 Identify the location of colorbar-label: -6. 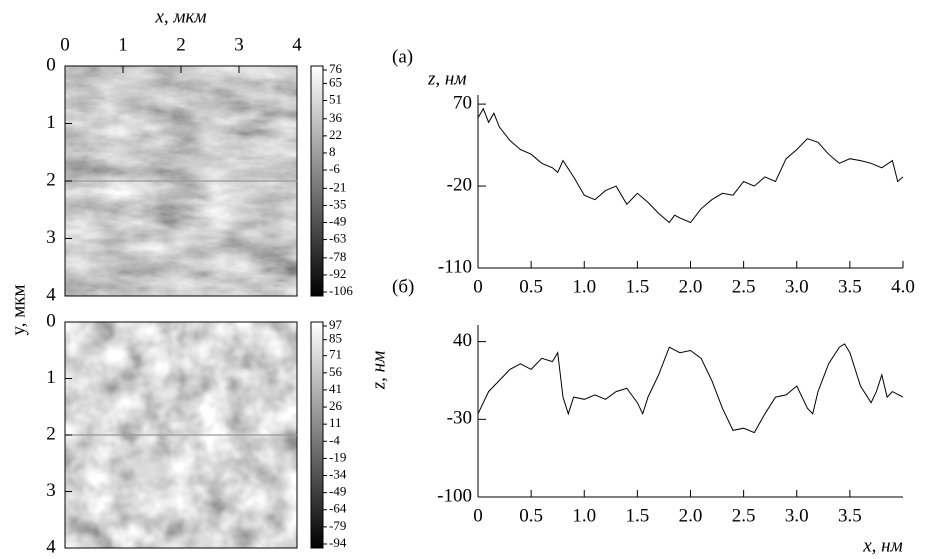
(334, 168).